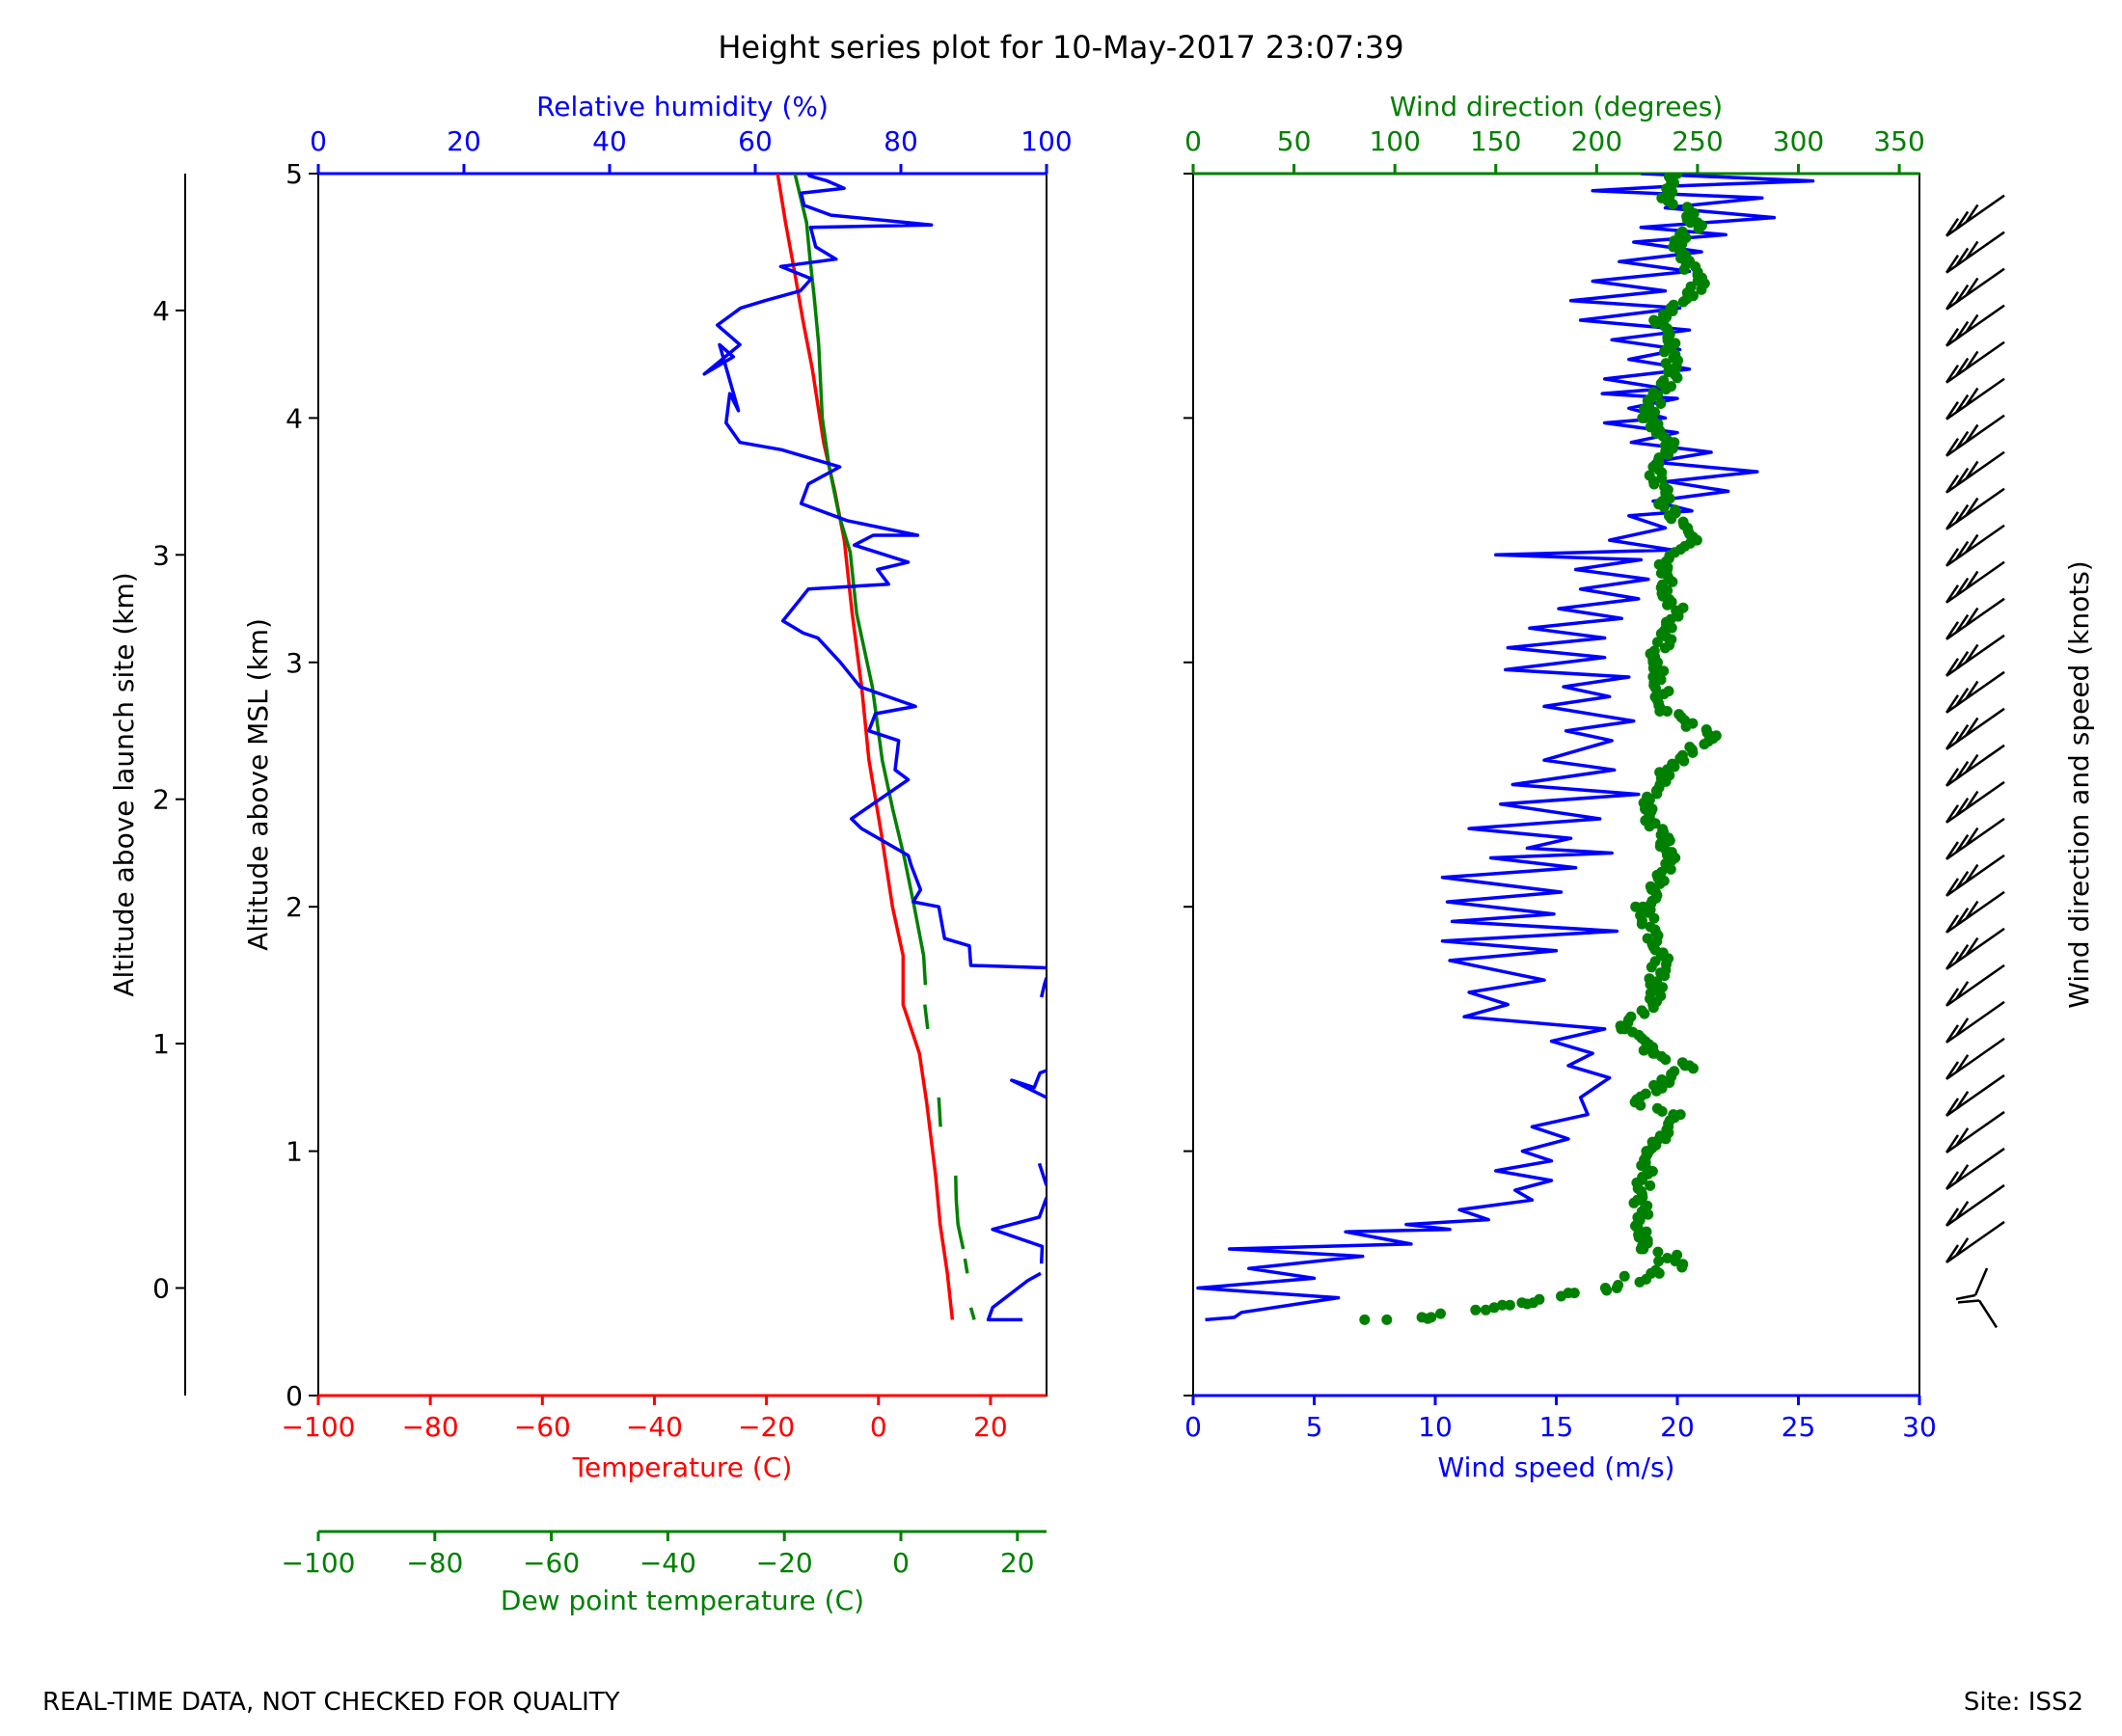 The height and width of the screenshot is (1736, 2122). I want to click on humidity-axis-label: Relative humidity (%), so click(683, 106).